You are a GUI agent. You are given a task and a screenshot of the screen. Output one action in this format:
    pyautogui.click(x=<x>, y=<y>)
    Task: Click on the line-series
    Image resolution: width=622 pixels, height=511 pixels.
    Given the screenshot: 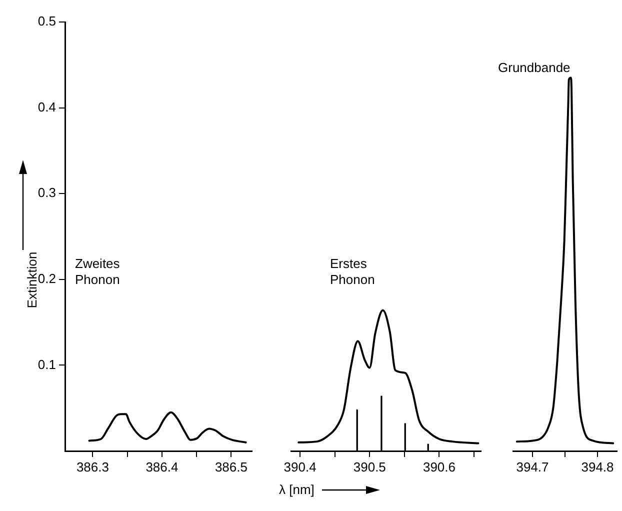 What is the action you would take?
    pyautogui.click(x=167, y=427)
    